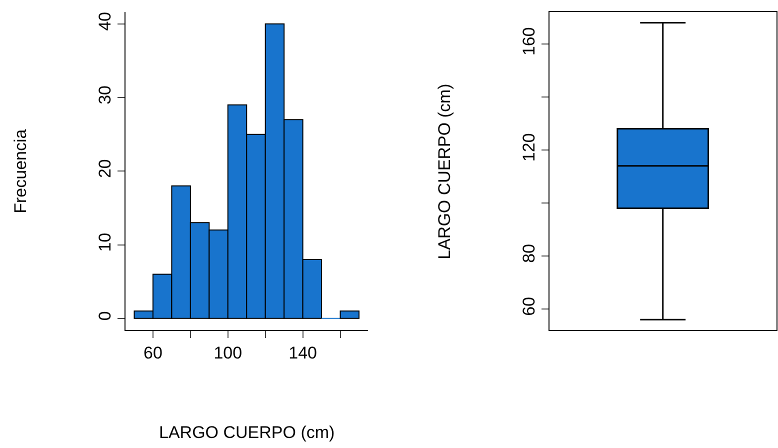  I want to click on y-tick-label: 30, so click(104, 94).